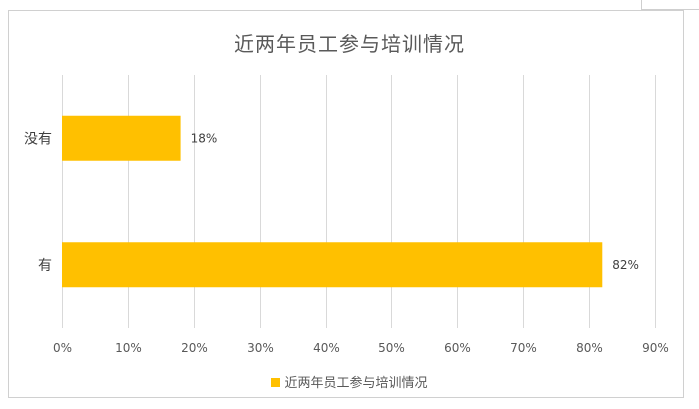 The image size is (699, 409). What do you see at coordinates (38, 139) in the screenshot?
I see `y-tick-label: 没有` at bounding box center [38, 139].